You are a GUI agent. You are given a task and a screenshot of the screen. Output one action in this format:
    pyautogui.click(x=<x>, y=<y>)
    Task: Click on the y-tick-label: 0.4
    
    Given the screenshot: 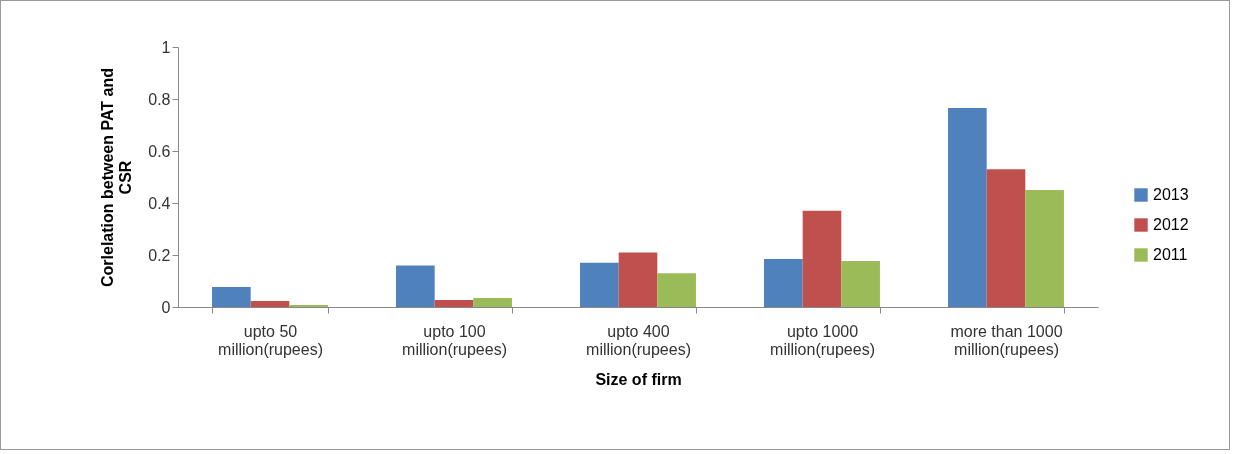 What is the action you would take?
    pyautogui.click(x=159, y=203)
    